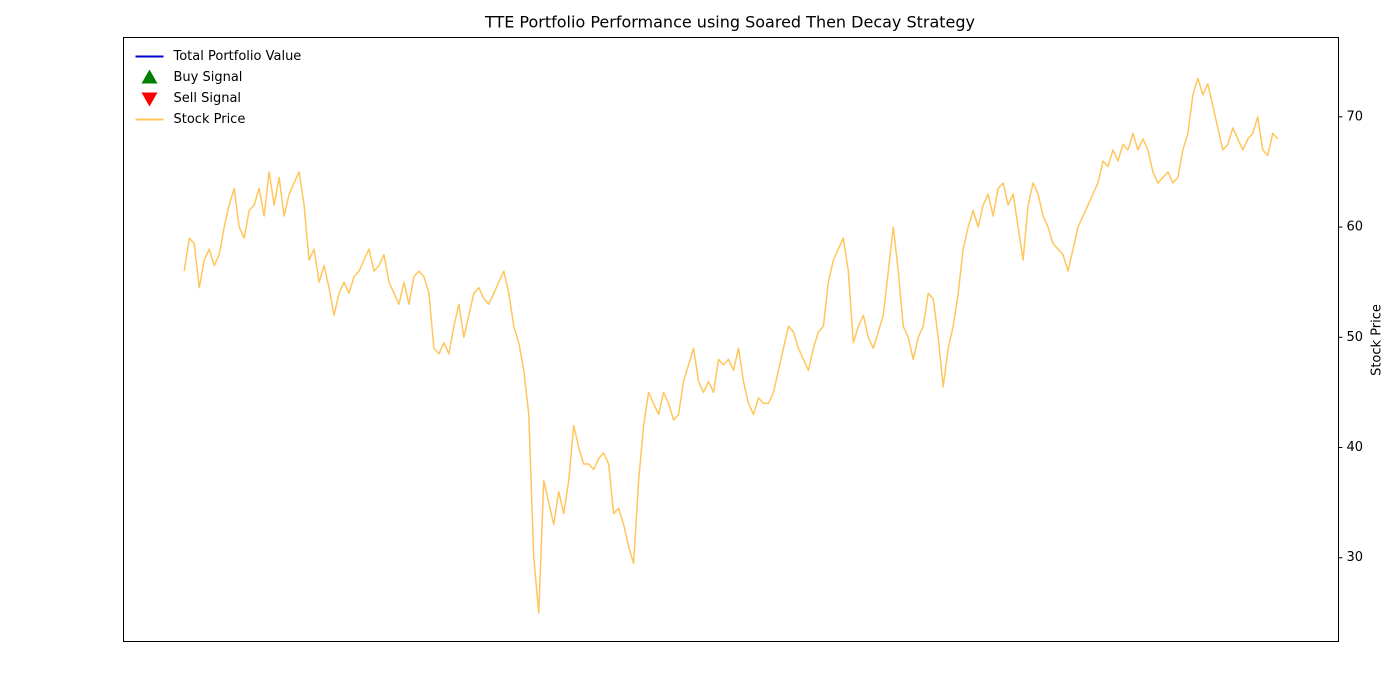 The width and height of the screenshot is (1400, 700). I want to click on y2-tick-label: 70, so click(1355, 116).